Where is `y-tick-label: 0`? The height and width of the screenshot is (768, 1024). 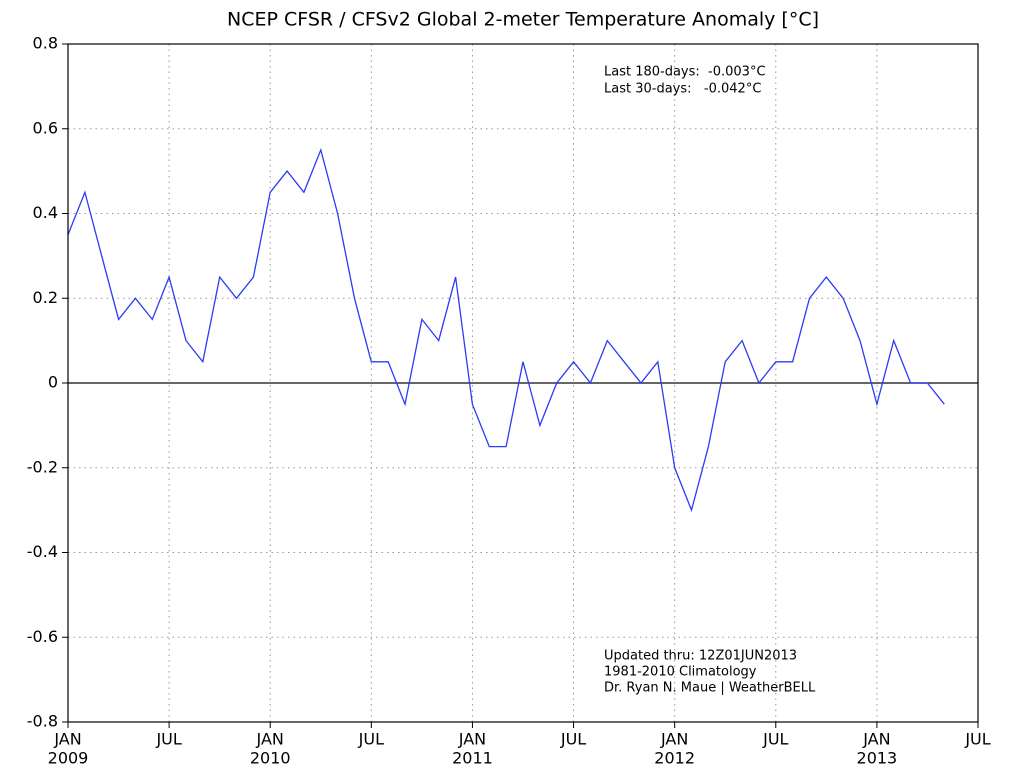 y-tick-label: 0 is located at coordinates (53, 382).